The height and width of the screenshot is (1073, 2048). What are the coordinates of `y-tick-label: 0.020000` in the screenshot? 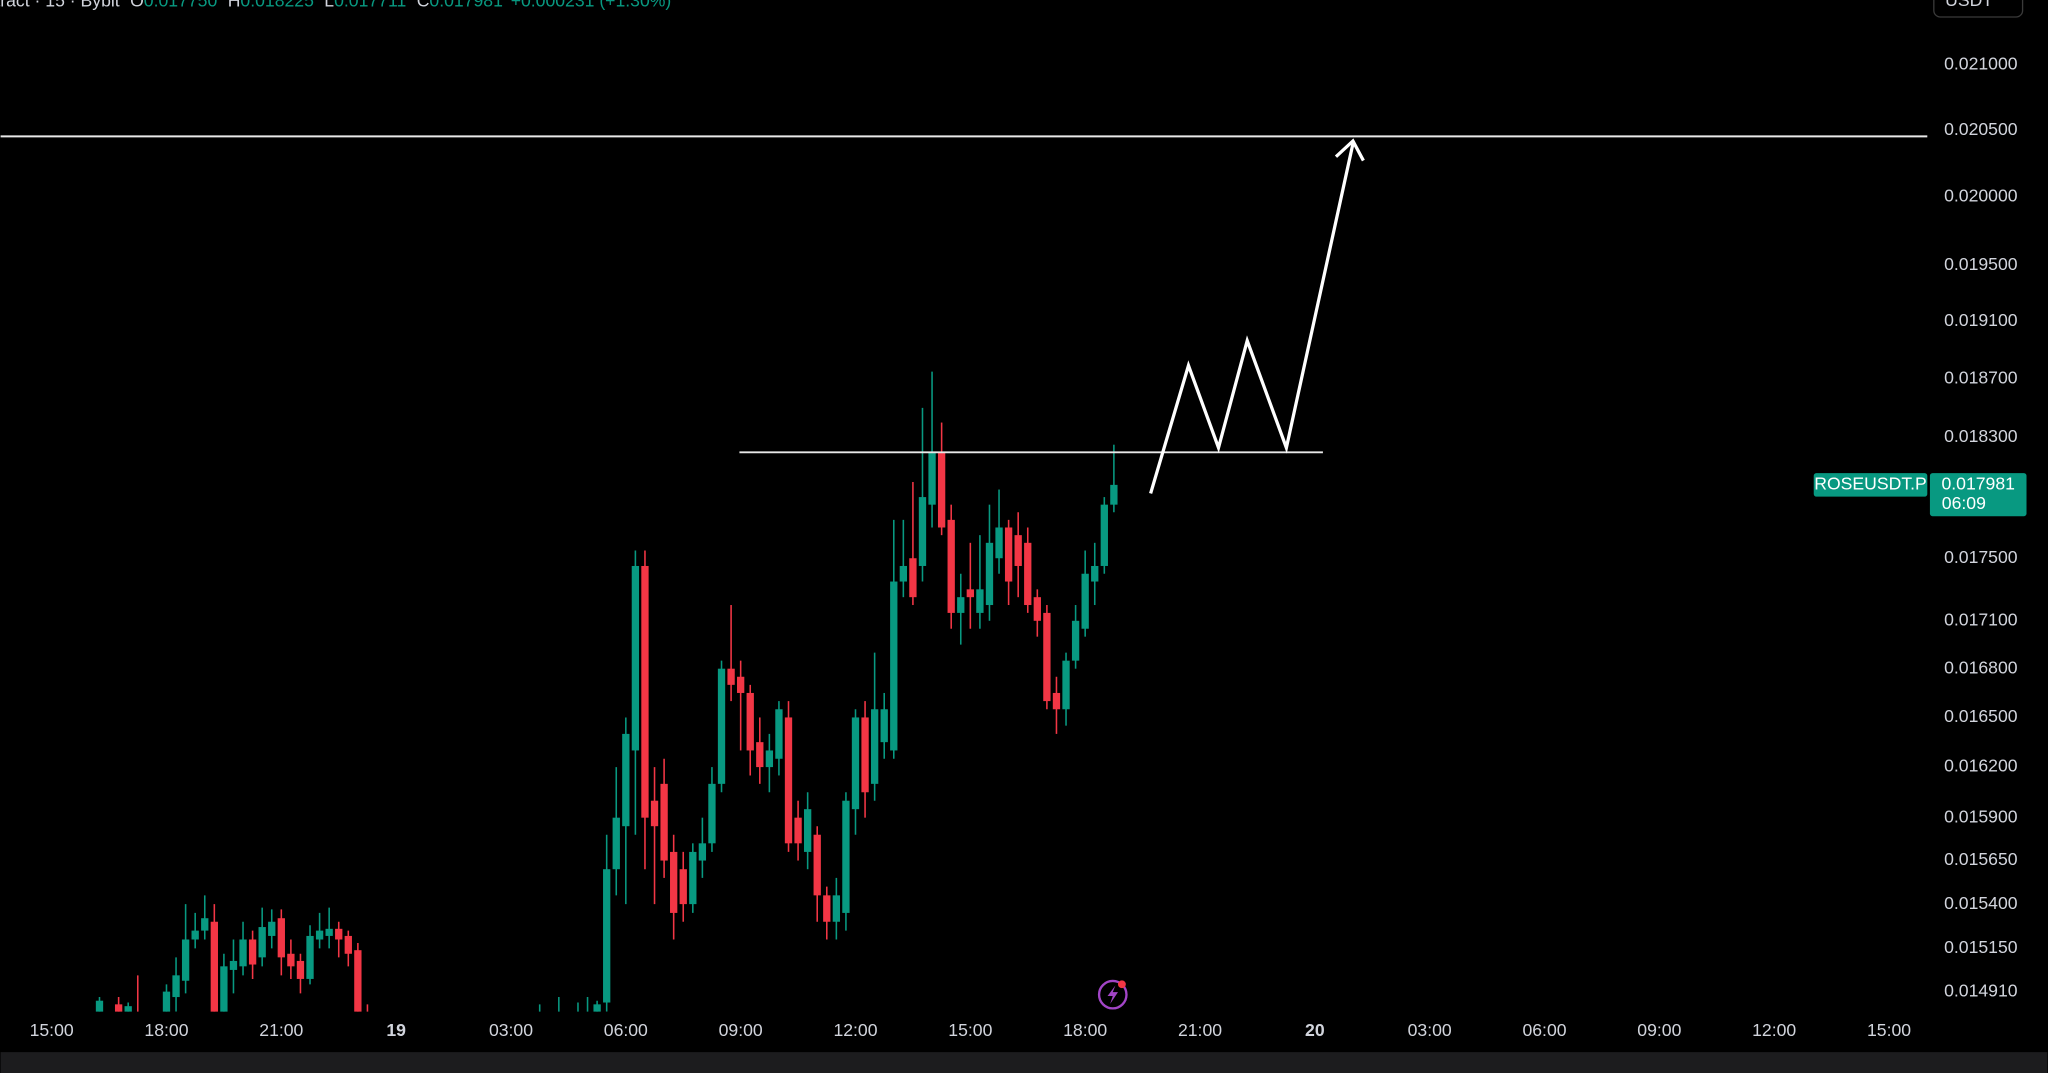 It's located at (1981, 196).